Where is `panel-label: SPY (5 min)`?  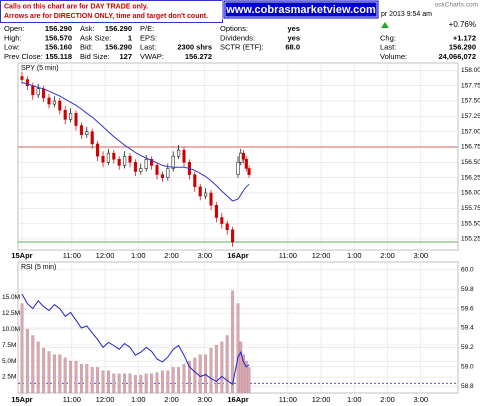
panel-label: SPY (5 min) is located at coordinates (40, 68).